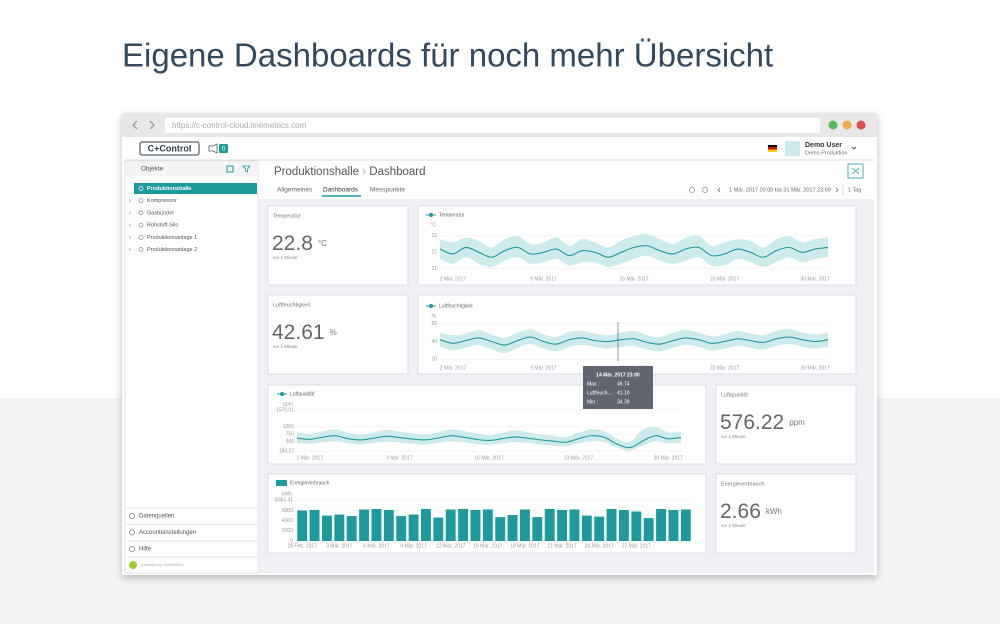 This screenshot has width=1000, height=624. Describe the element at coordinates (752, 422) in the screenshot. I see `value: 576.22` at that location.